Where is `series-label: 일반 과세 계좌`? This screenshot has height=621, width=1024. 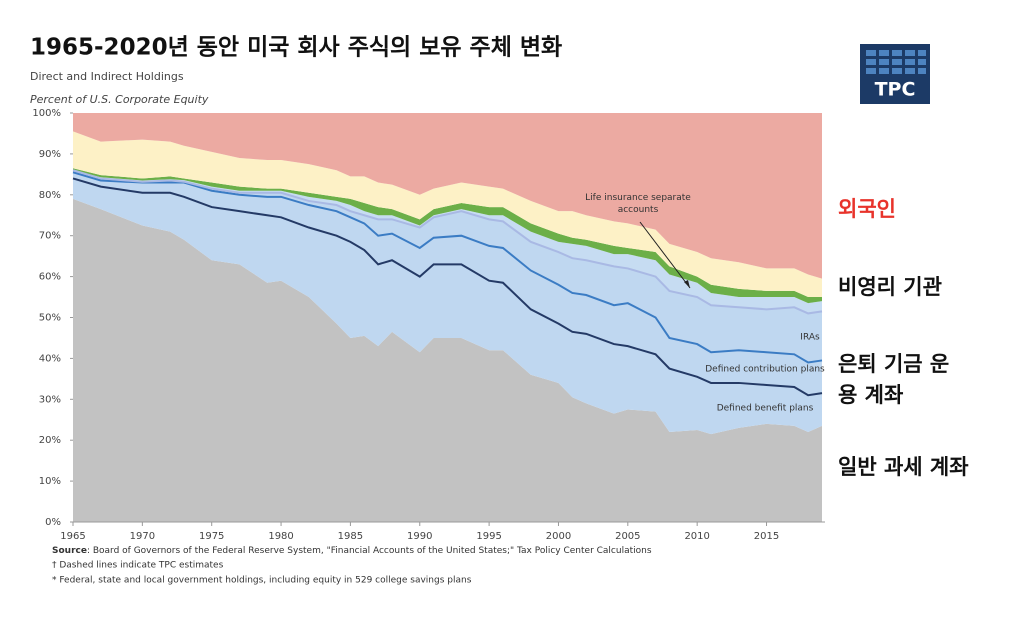 series-label: 일반 과세 계좌 is located at coordinates (903, 467).